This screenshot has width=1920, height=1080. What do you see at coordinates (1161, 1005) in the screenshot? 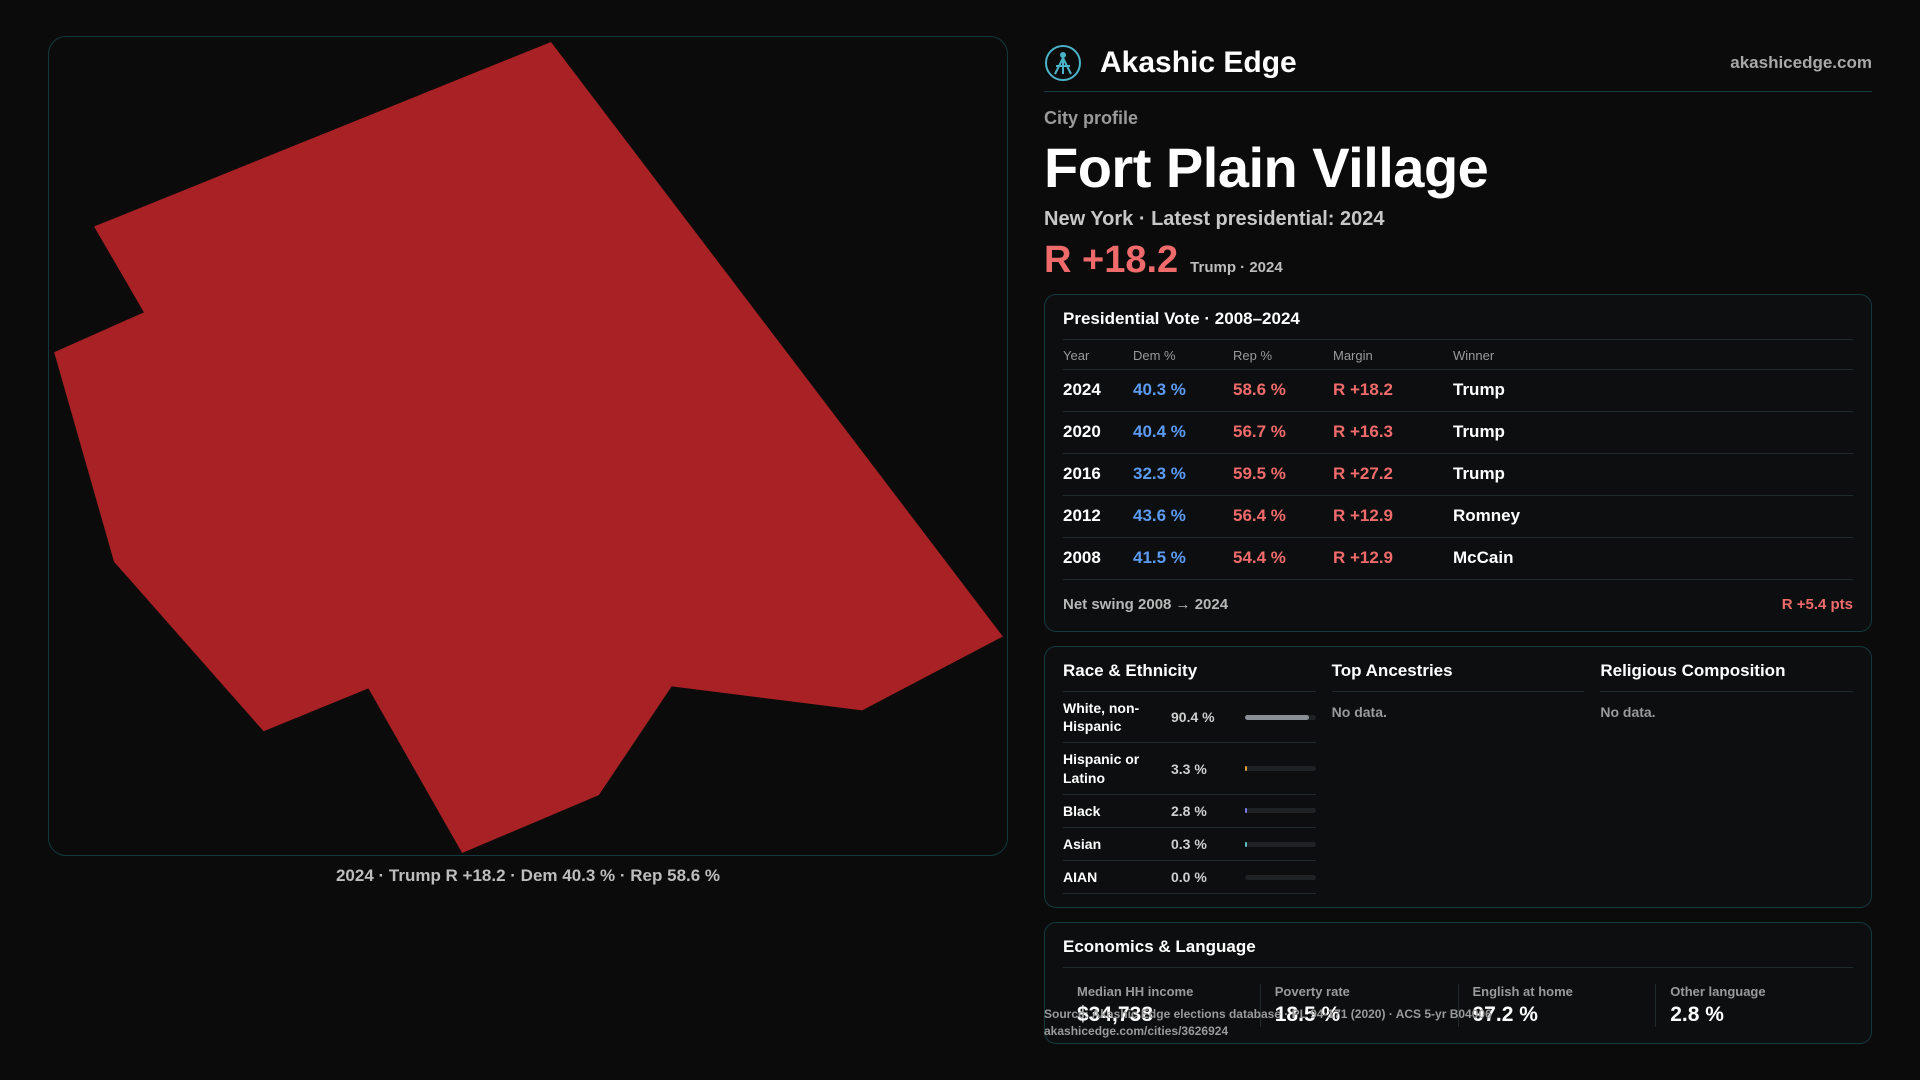
I see `econ-item: Median HH income $34,738` at bounding box center [1161, 1005].